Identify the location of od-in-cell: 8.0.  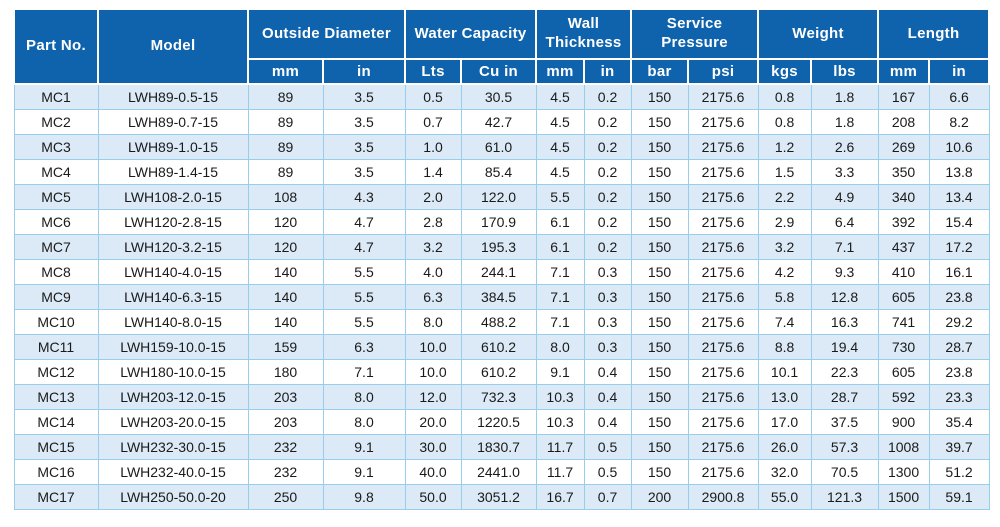
(364, 421).